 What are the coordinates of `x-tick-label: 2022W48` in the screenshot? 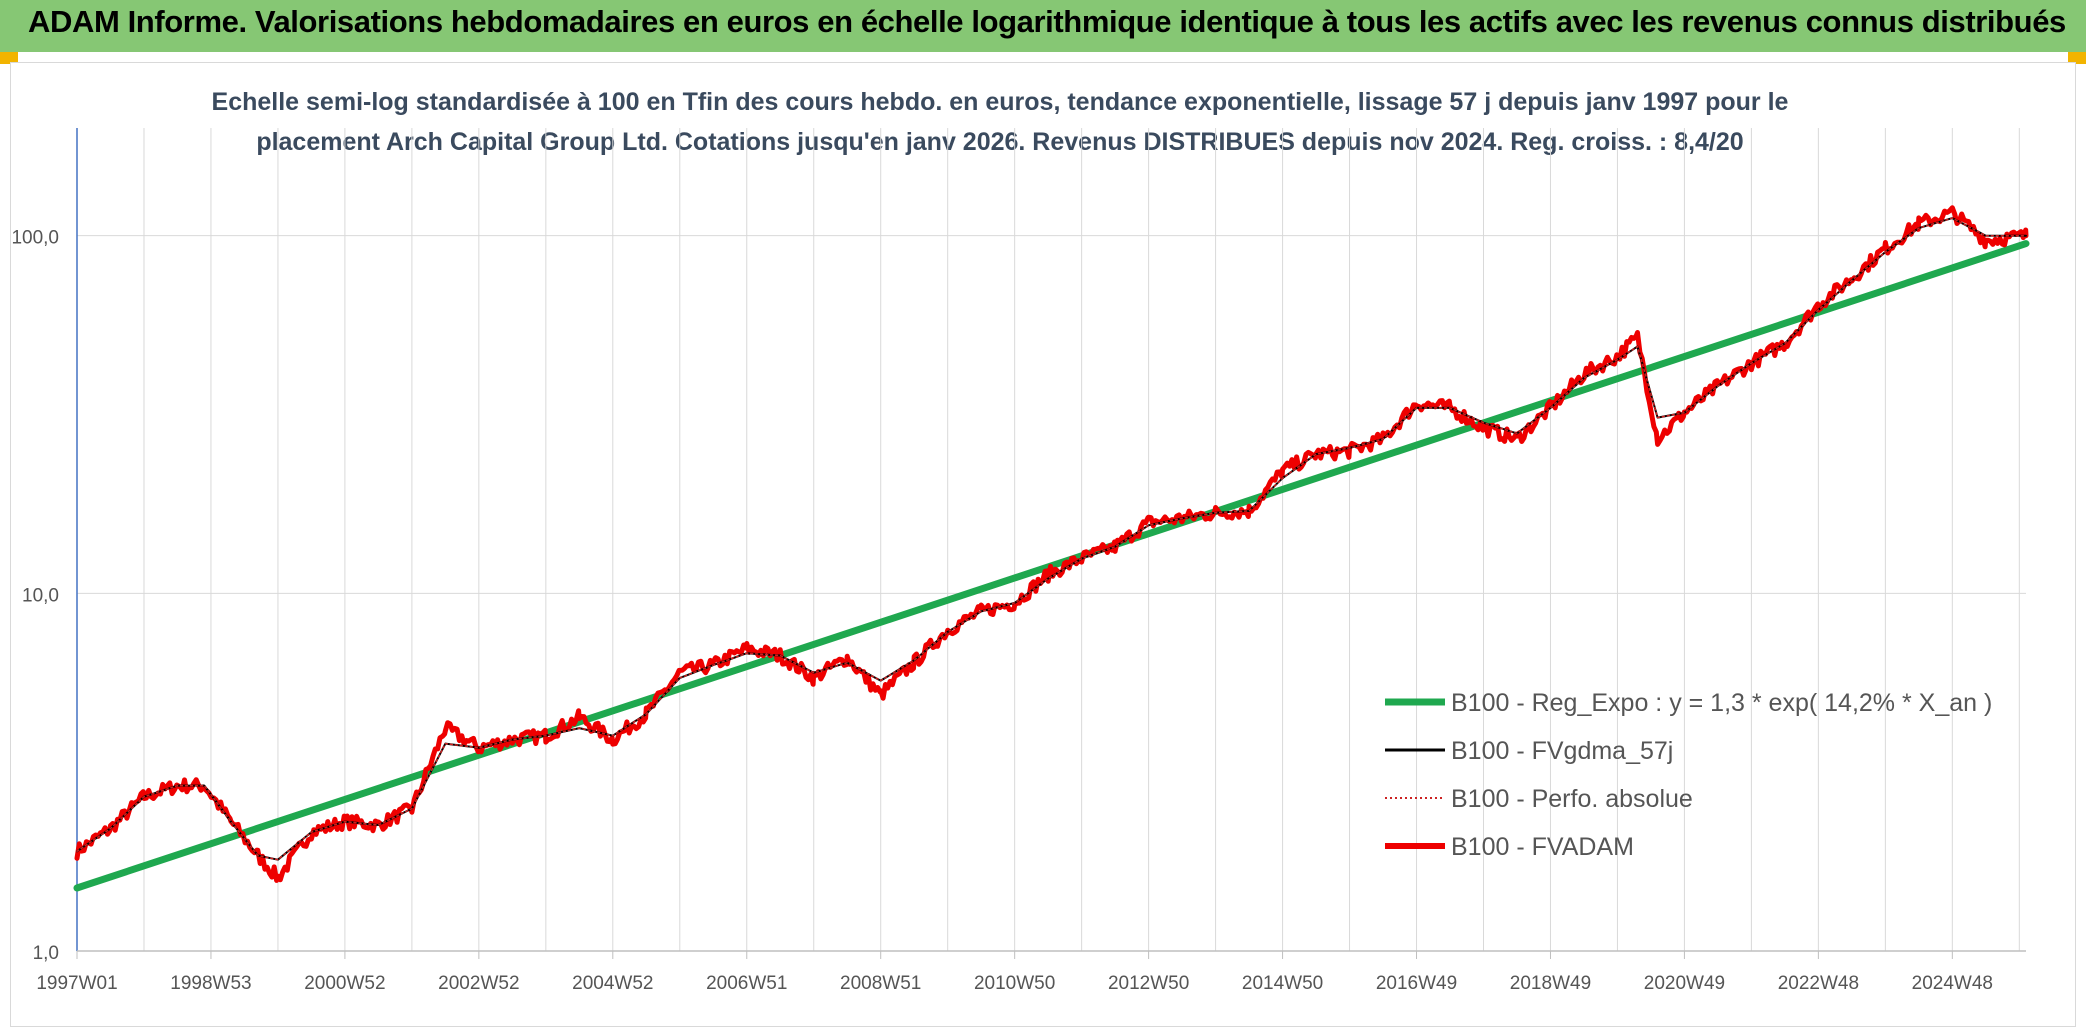 It's located at (1818, 983).